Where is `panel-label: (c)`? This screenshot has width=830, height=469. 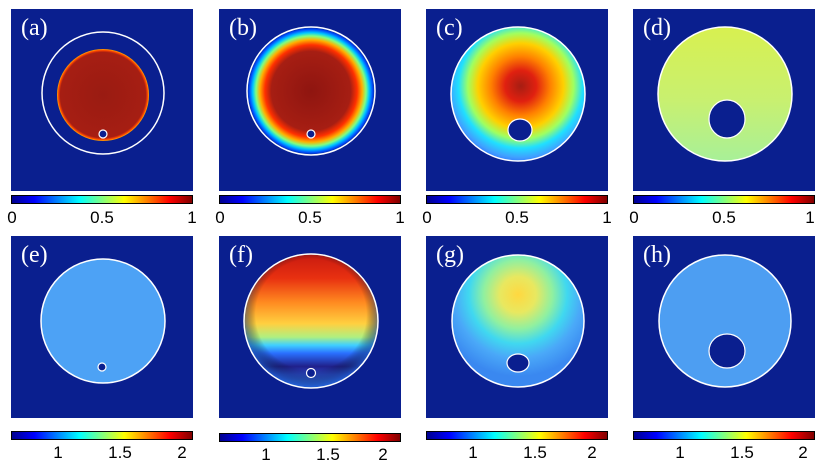
panel-label: (c) is located at coordinates (449, 28).